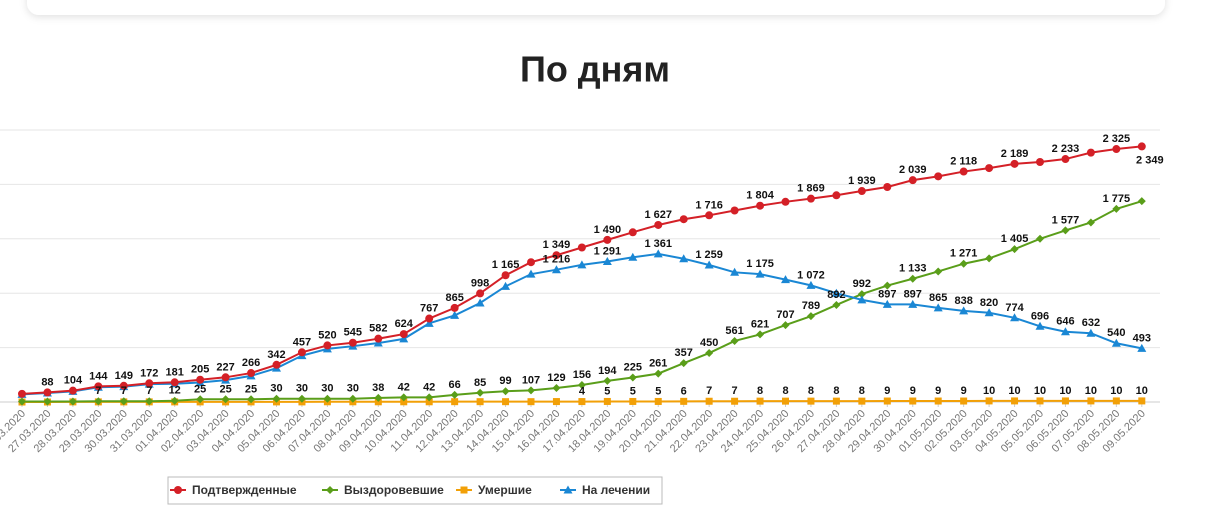 Image resolution: width=1227 pixels, height=507 pixels. Describe the element at coordinates (964, 254) in the screenshot. I see `data-label: 1 271` at that location.